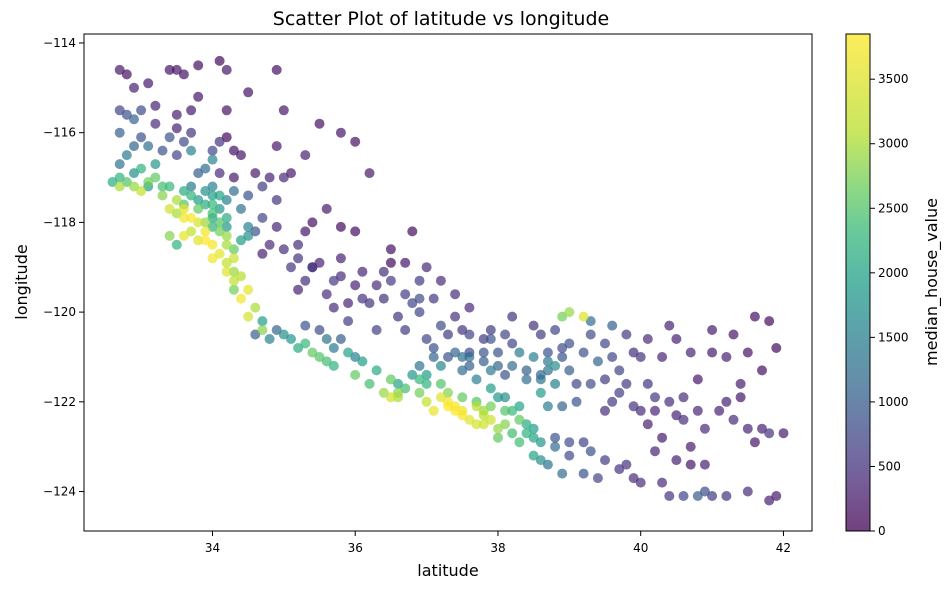 The width and height of the screenshot is (950, 590). Describe the element at coordinates (882, 531) in the screenshot. I see `colorbar-tick-label: 0` at that location.